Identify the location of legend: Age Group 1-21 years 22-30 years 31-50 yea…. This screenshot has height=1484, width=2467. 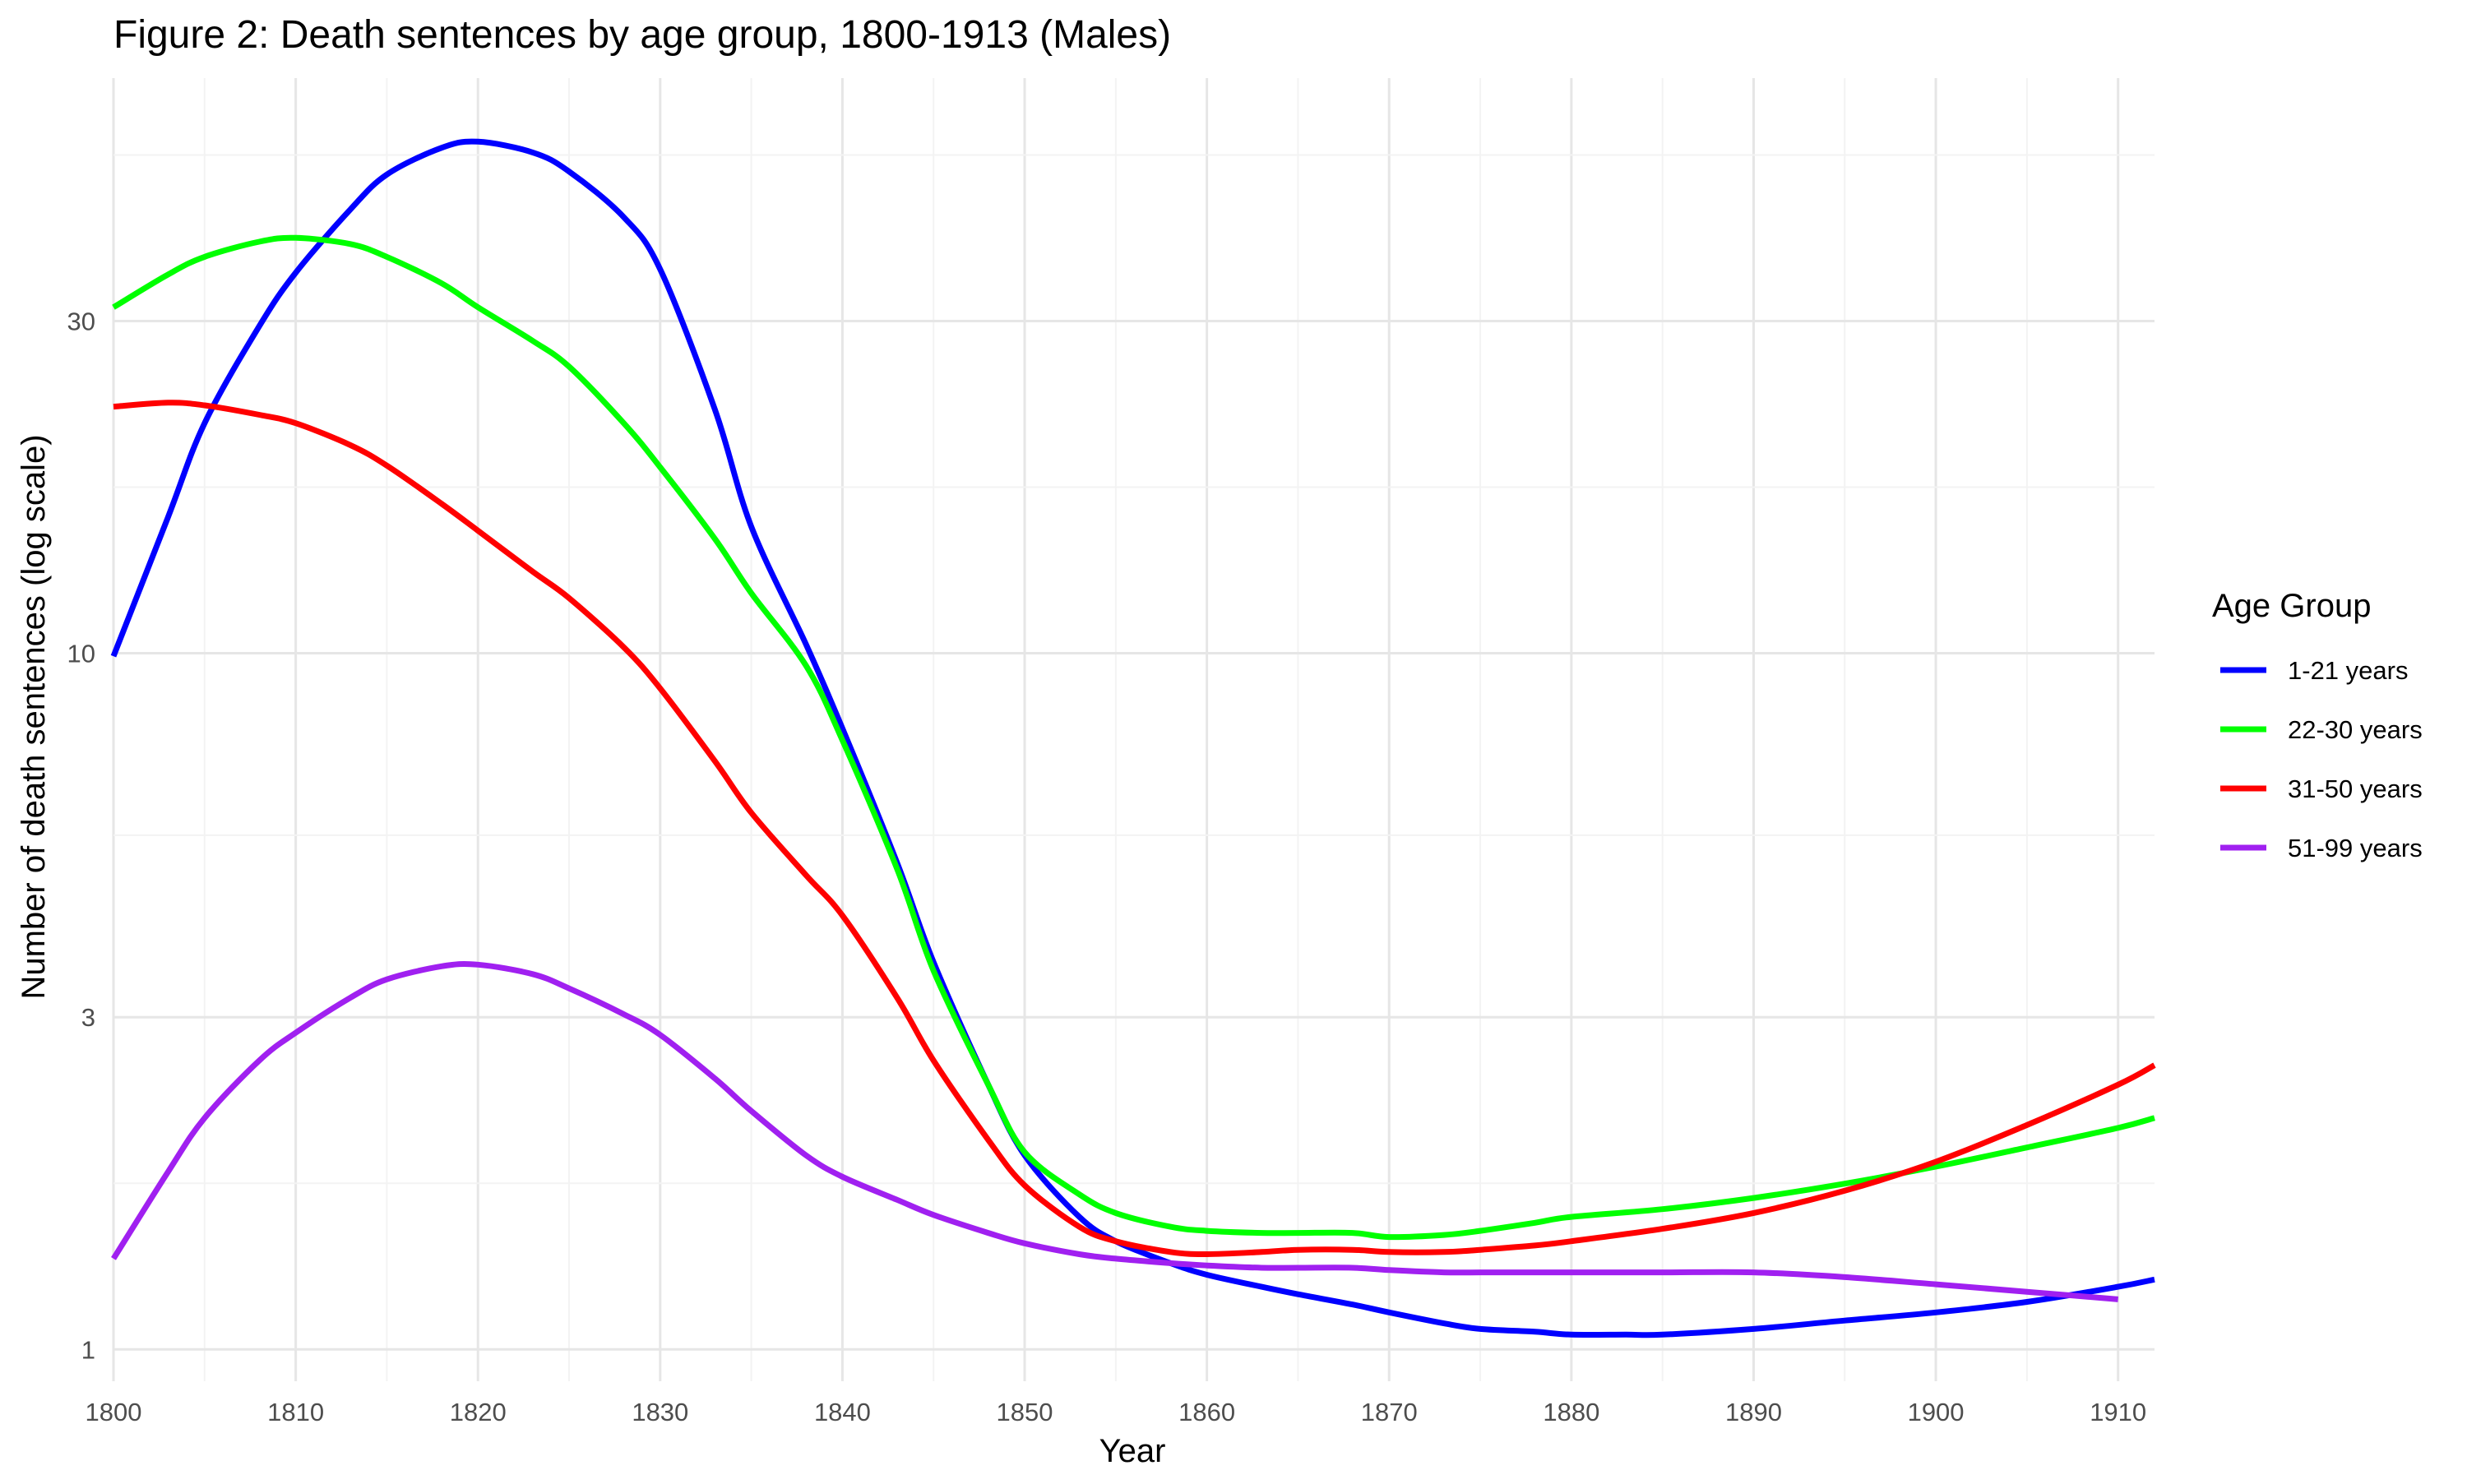
(2318, 725).